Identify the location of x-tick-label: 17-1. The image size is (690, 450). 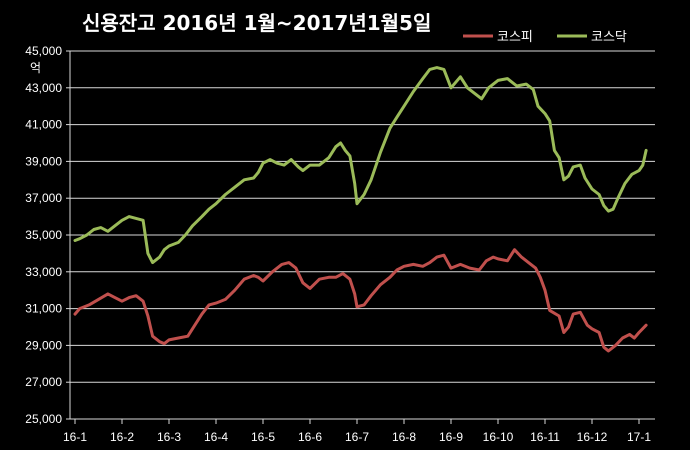
(639, 437).